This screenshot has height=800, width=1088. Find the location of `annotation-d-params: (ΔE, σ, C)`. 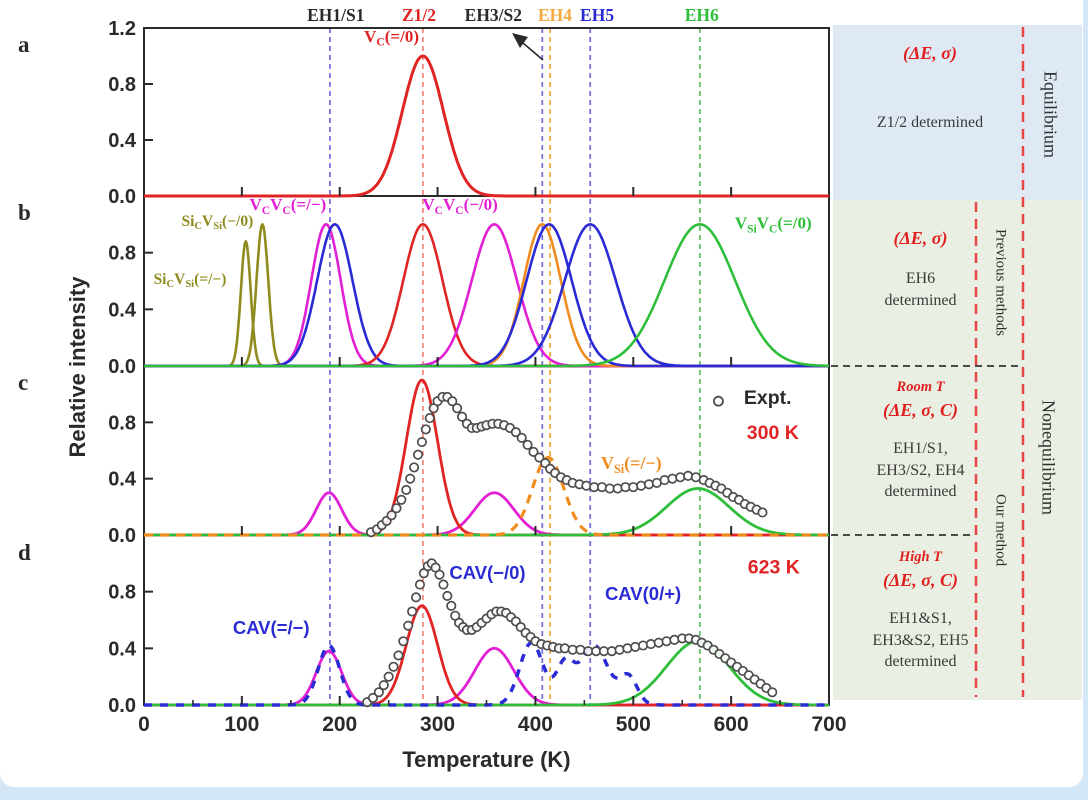

annotation-d-params: (ΔE, σ, C) is located at coordinates (920, 580).